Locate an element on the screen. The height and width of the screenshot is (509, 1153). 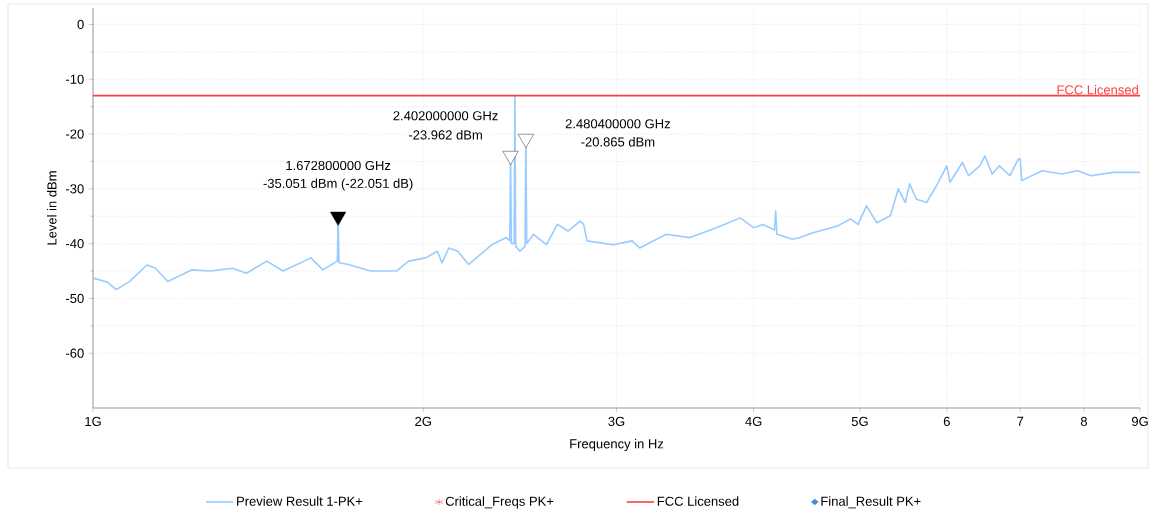
annotation: -35.051 dBm (-22.051 dB) is located at coordinates (338, 184).